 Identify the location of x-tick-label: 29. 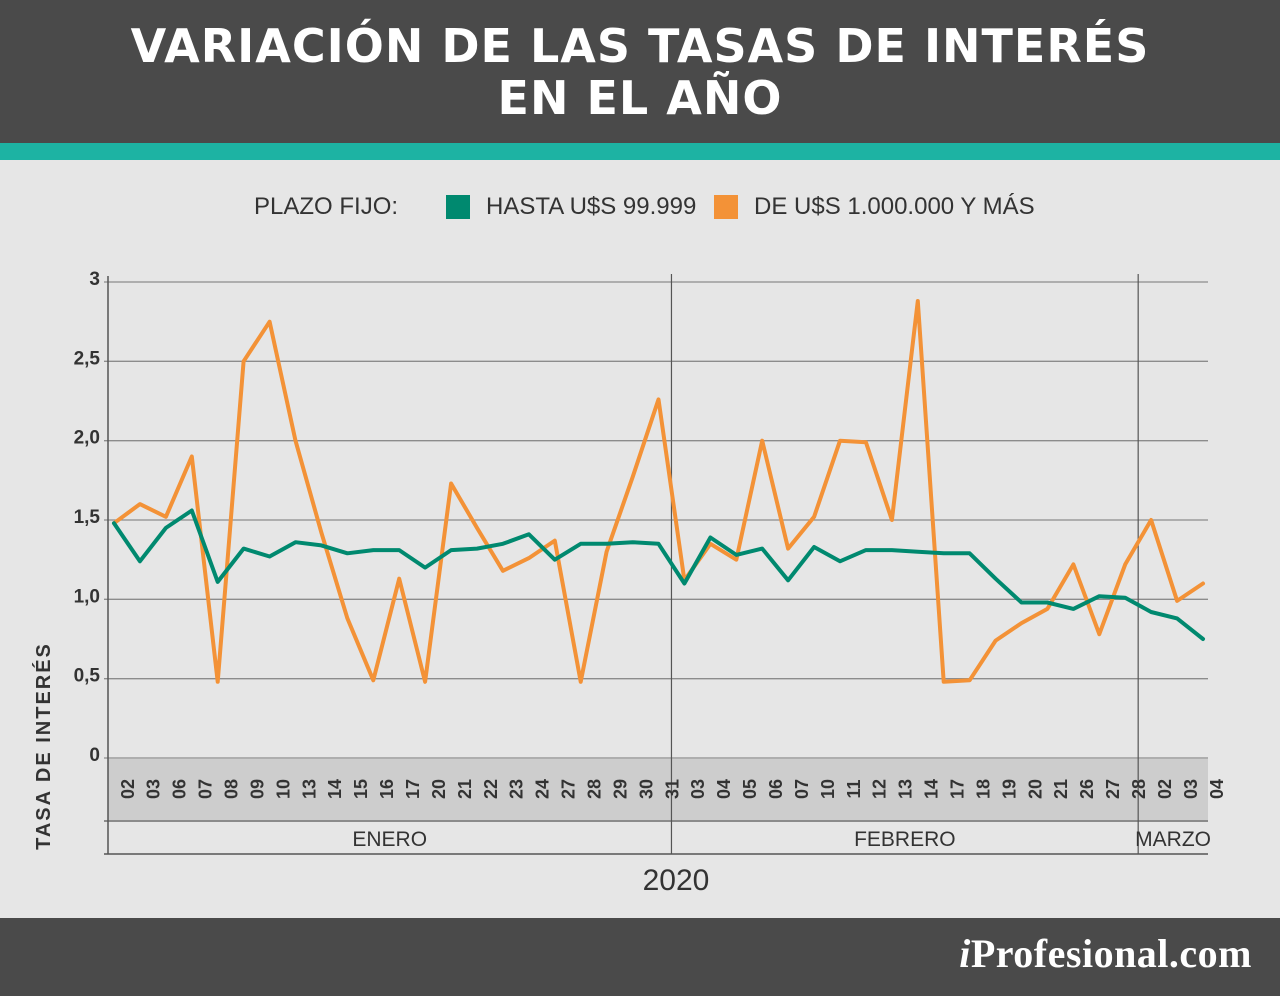
(620, 789).